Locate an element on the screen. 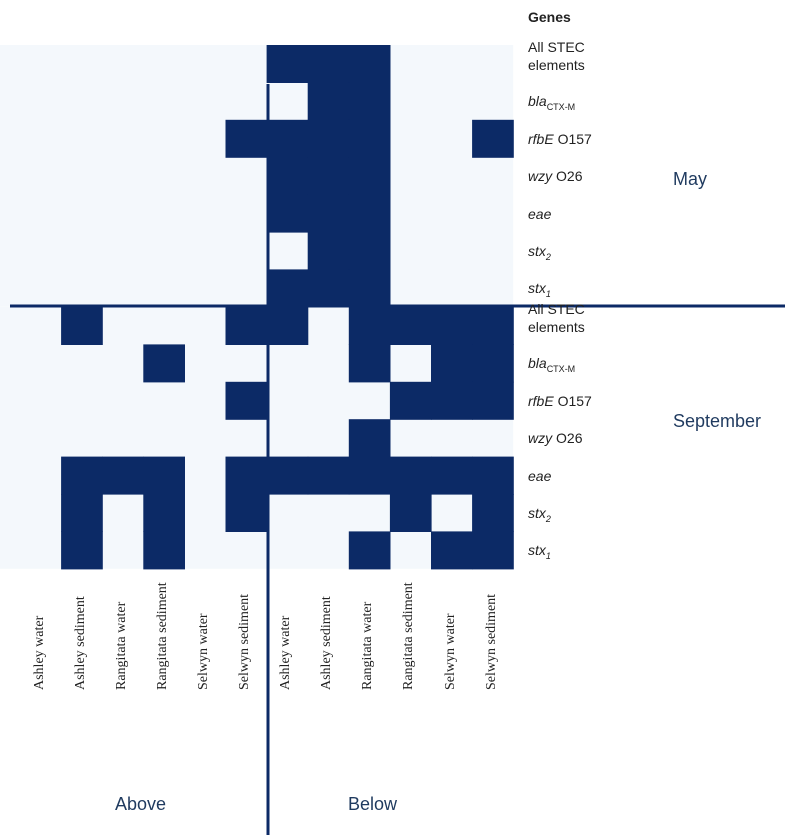 The height and width of the screenshot is (835, 785). genes-title: Genes is located at coordinates (549, 17).